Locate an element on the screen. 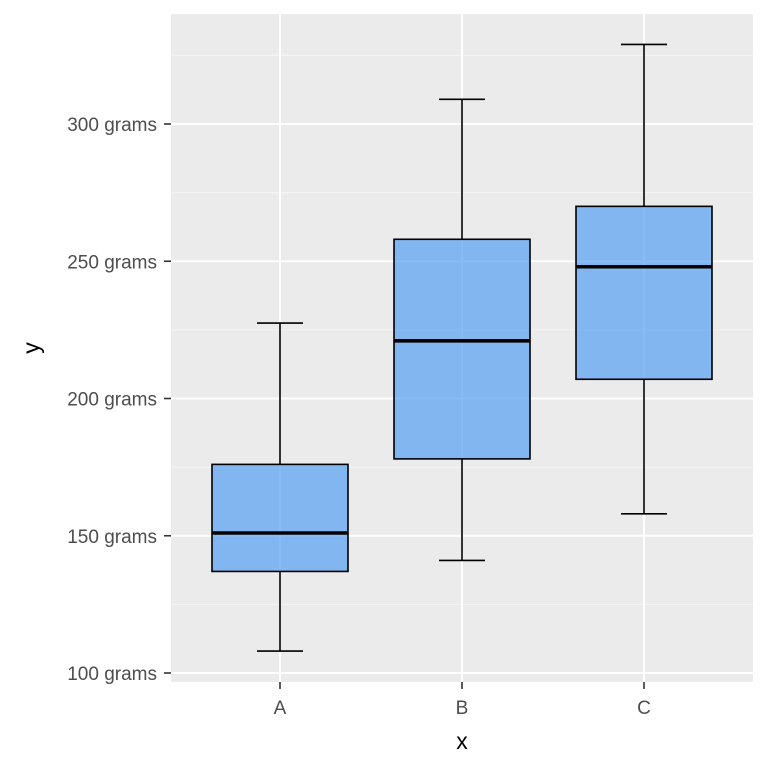 This screenshot has height=768, width=768. x-axis-title: x is located at coordinates (462, 741).